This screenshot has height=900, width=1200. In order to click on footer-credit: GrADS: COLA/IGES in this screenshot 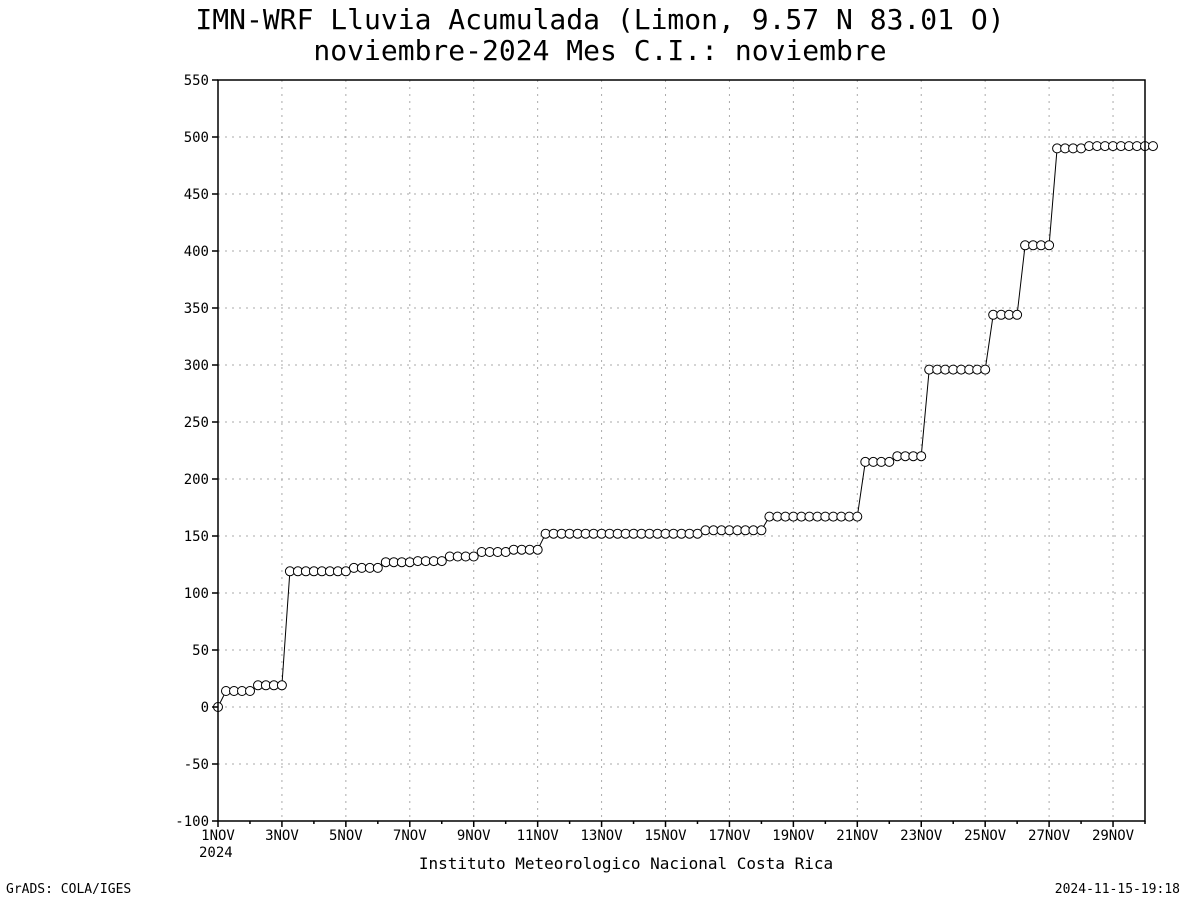, I will do `click(69, 889)`.